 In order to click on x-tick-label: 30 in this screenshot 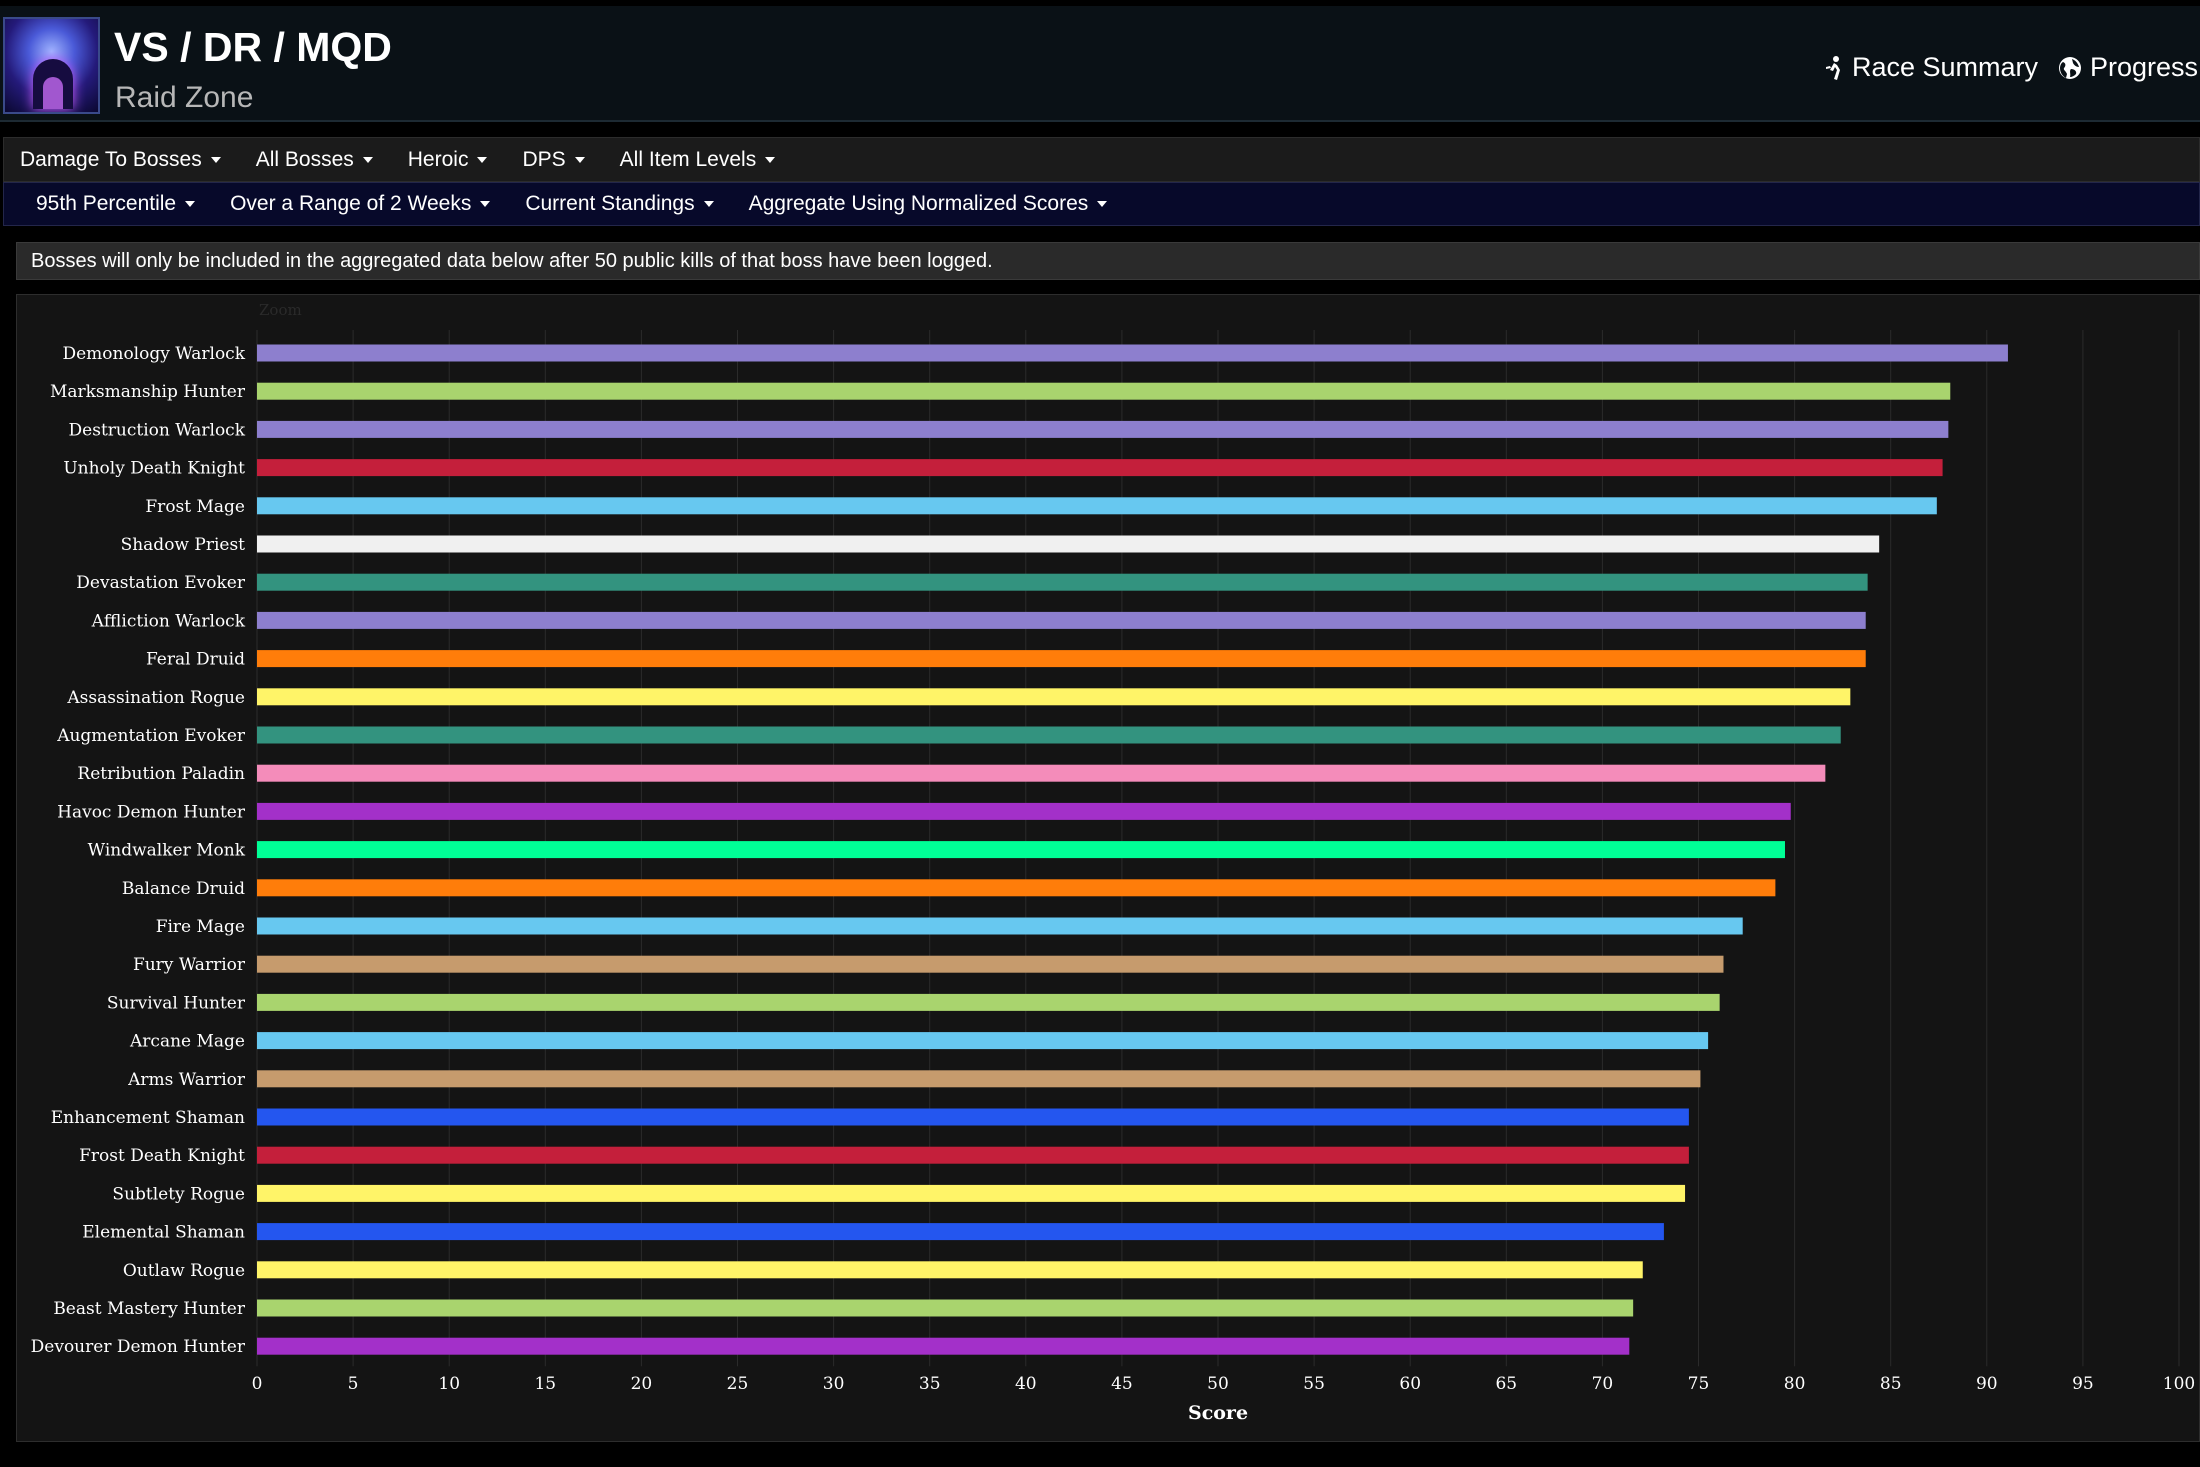, I will do `click(834, 1384)`.